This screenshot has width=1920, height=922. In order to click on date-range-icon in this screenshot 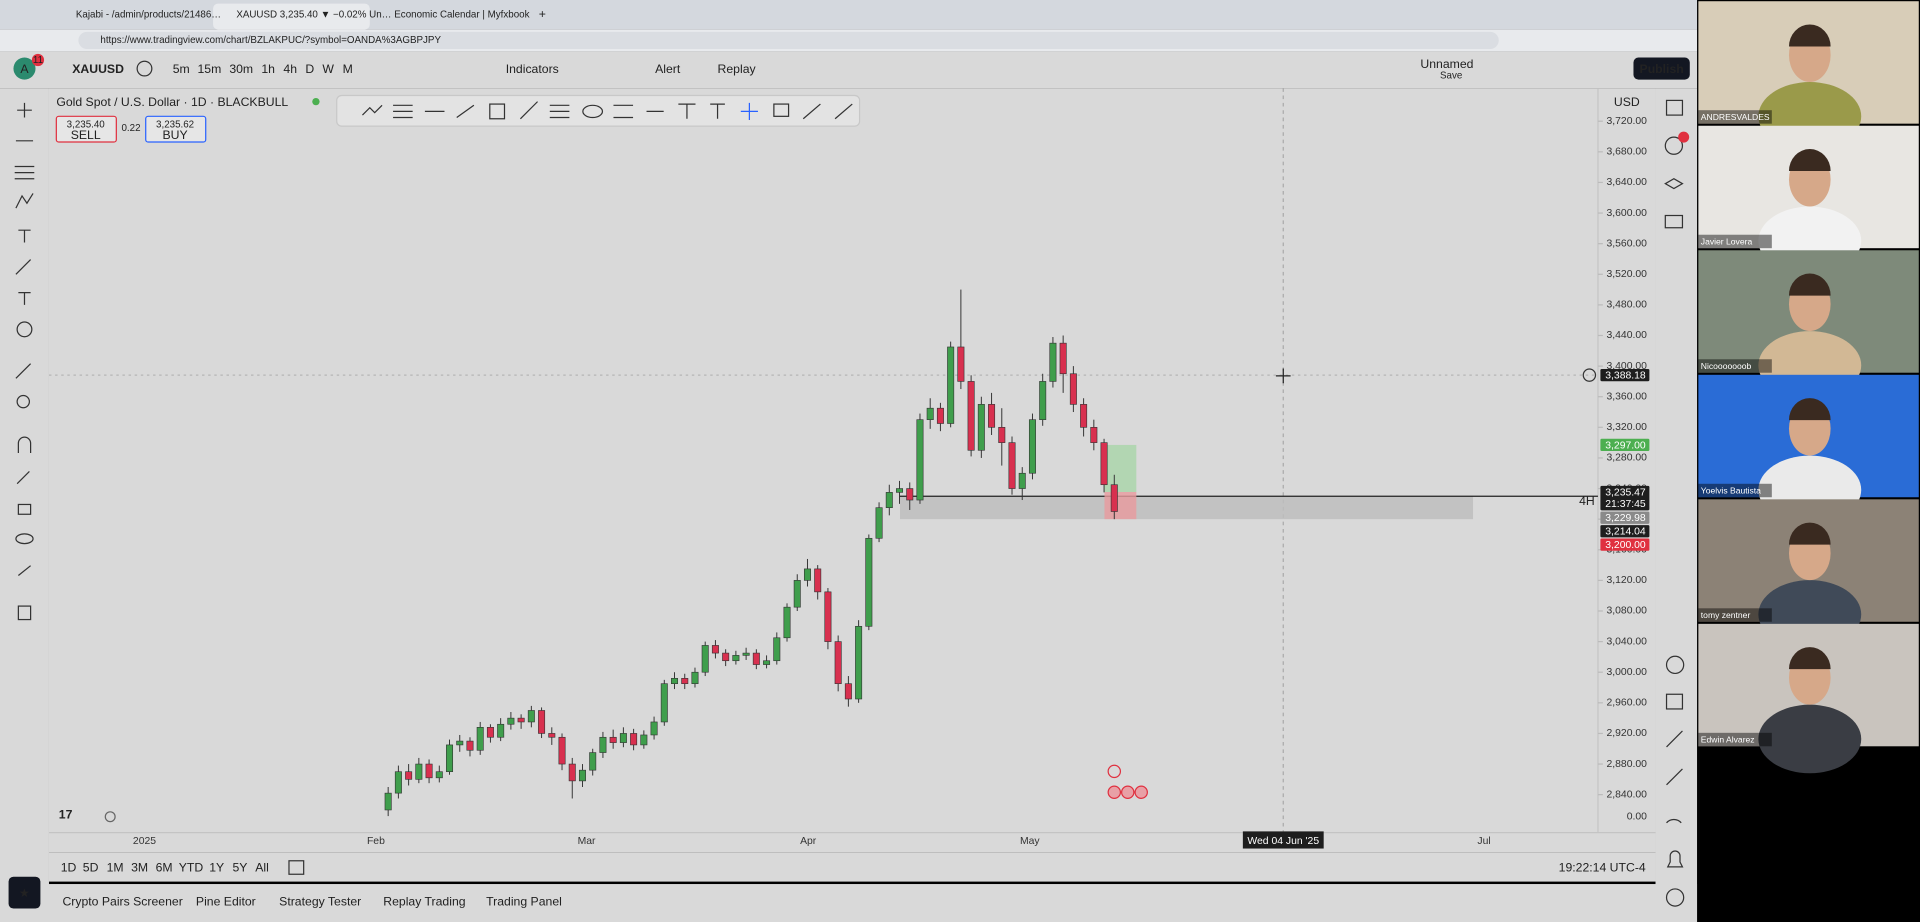, I will do `click(296, 867)`.